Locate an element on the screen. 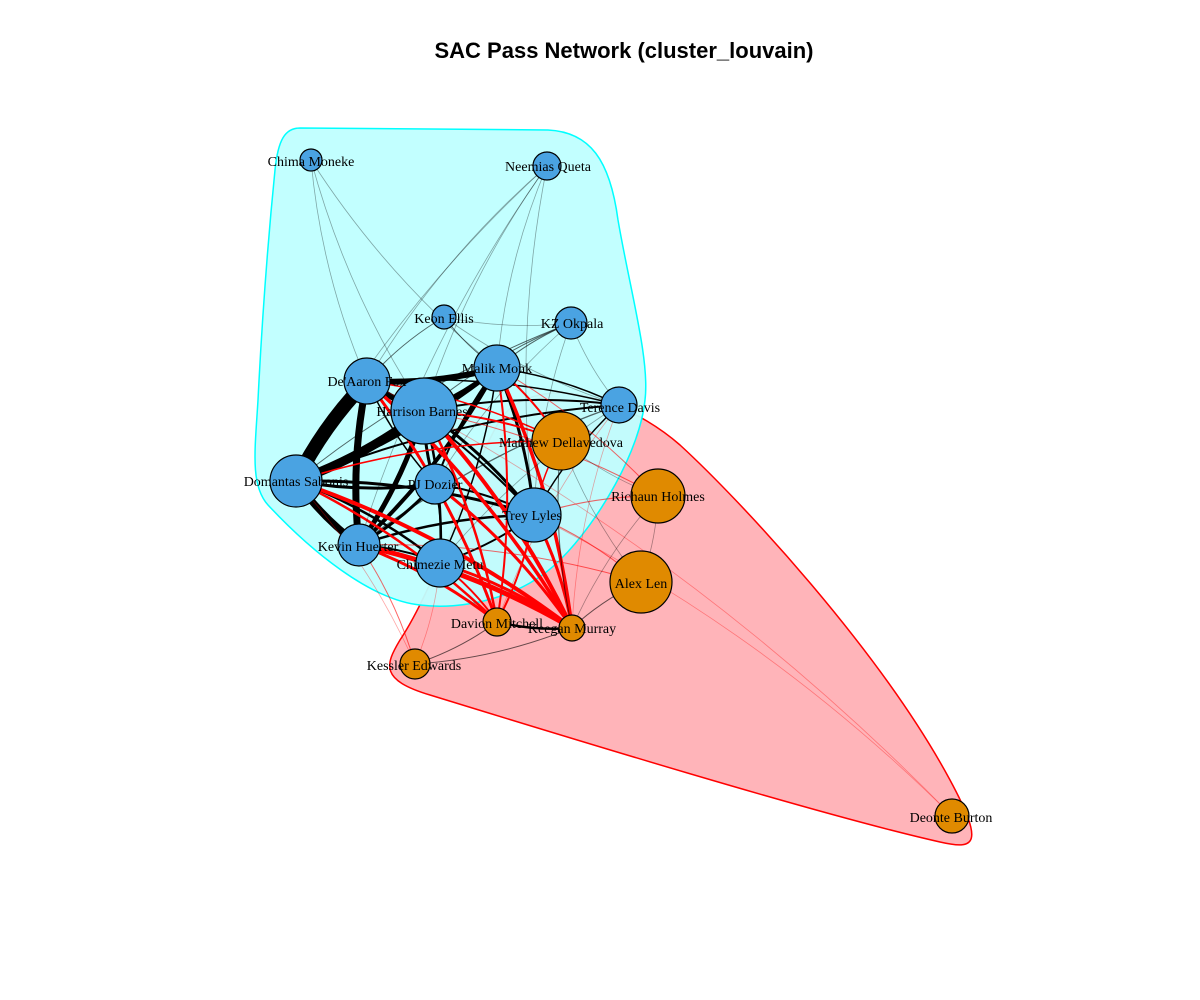  node-pj is located at coordinates (435, 484).